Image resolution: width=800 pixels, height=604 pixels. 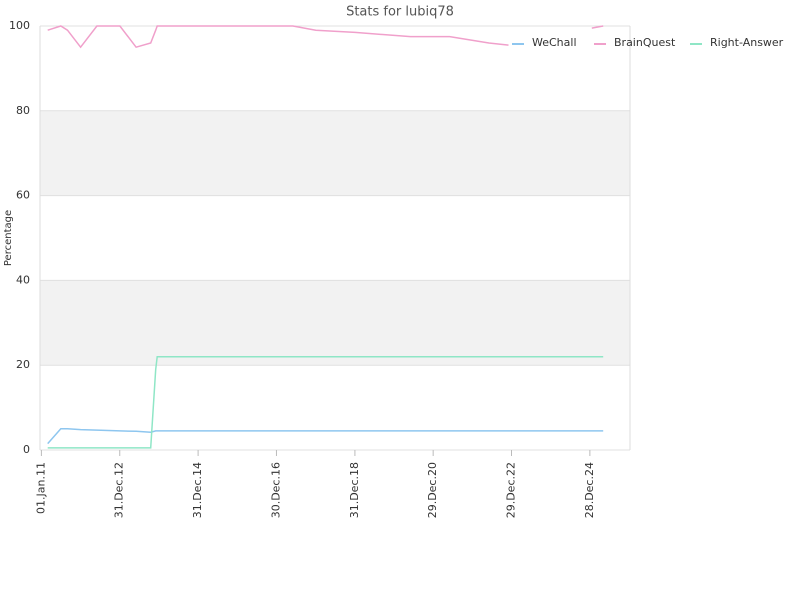 What do you see at coordinates (645, 42) in the screenshot?
I see `legend-label: BrainQuest` at bounding box center [645, 42].